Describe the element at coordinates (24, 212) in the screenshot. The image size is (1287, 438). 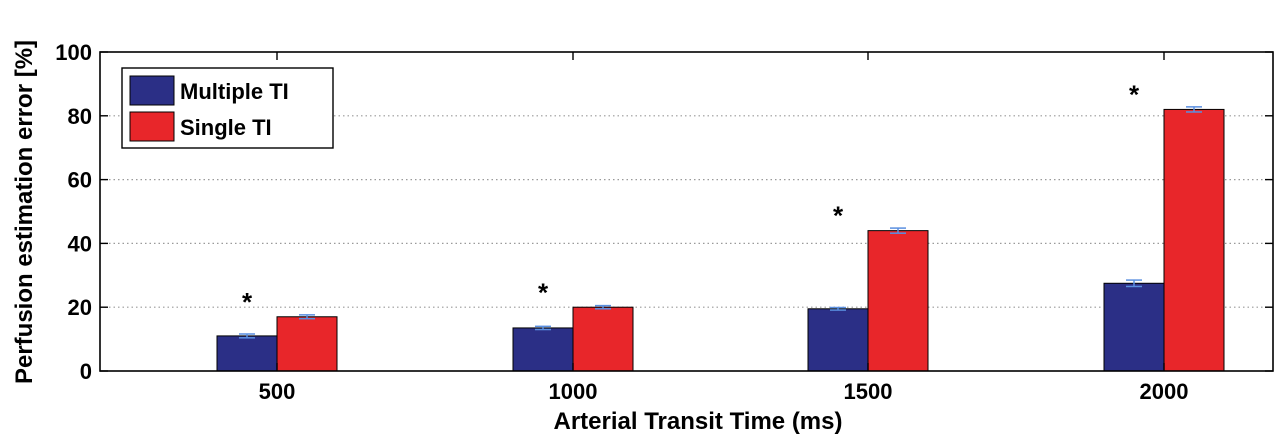
I see `y-axis-label: Perfusion estimation error [%]` at that location.